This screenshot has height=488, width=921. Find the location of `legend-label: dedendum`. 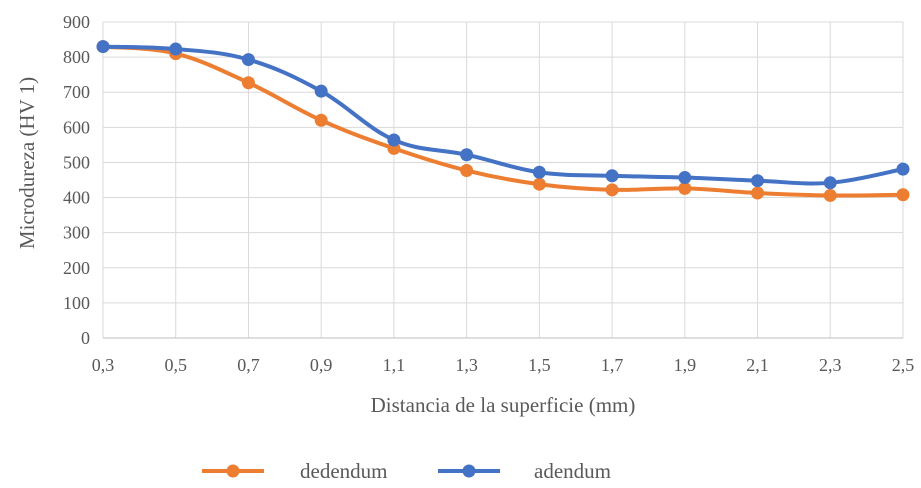

legend-label: dedendum is located at coordinates (343, 471).